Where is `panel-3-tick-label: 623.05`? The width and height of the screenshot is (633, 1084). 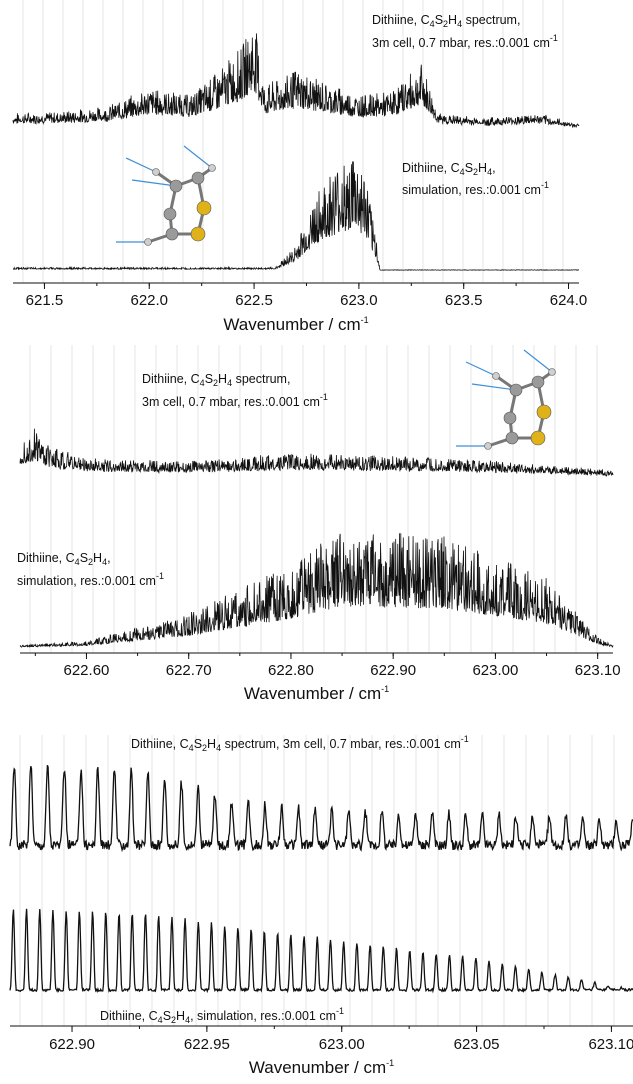
panel-3-tick-label: 623.05 is located at coordinates (477, 1044).